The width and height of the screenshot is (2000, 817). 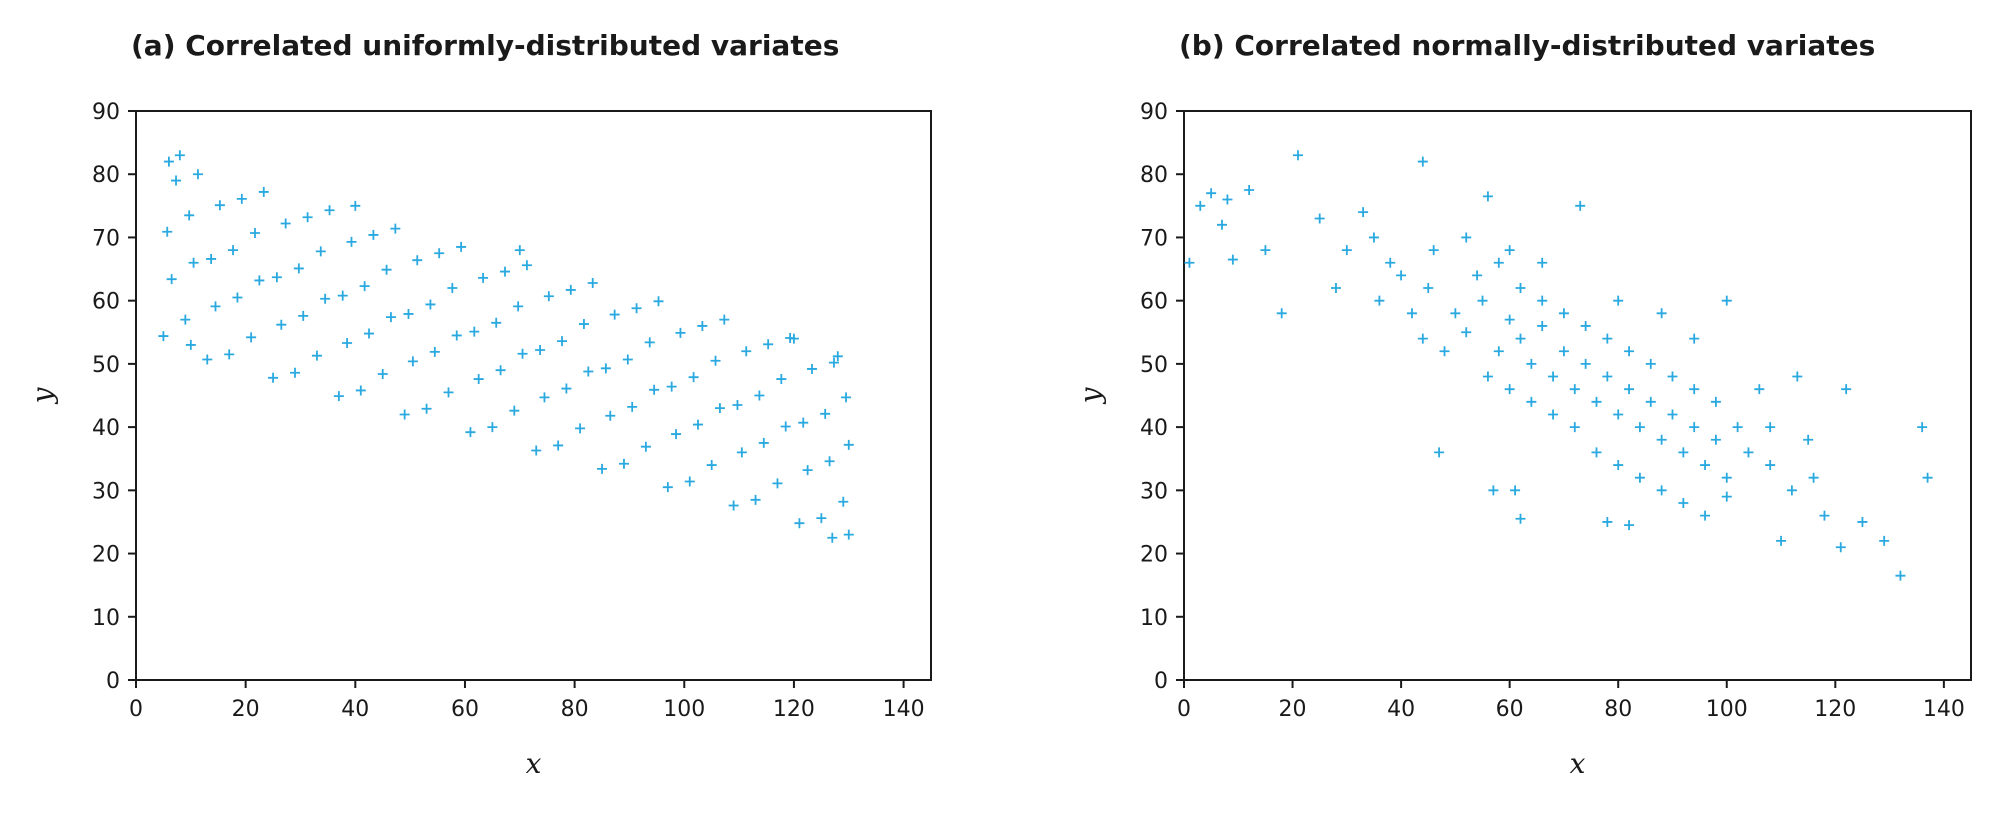 I want to click on y-tick-label: 40, so click(x=1154, y=428).